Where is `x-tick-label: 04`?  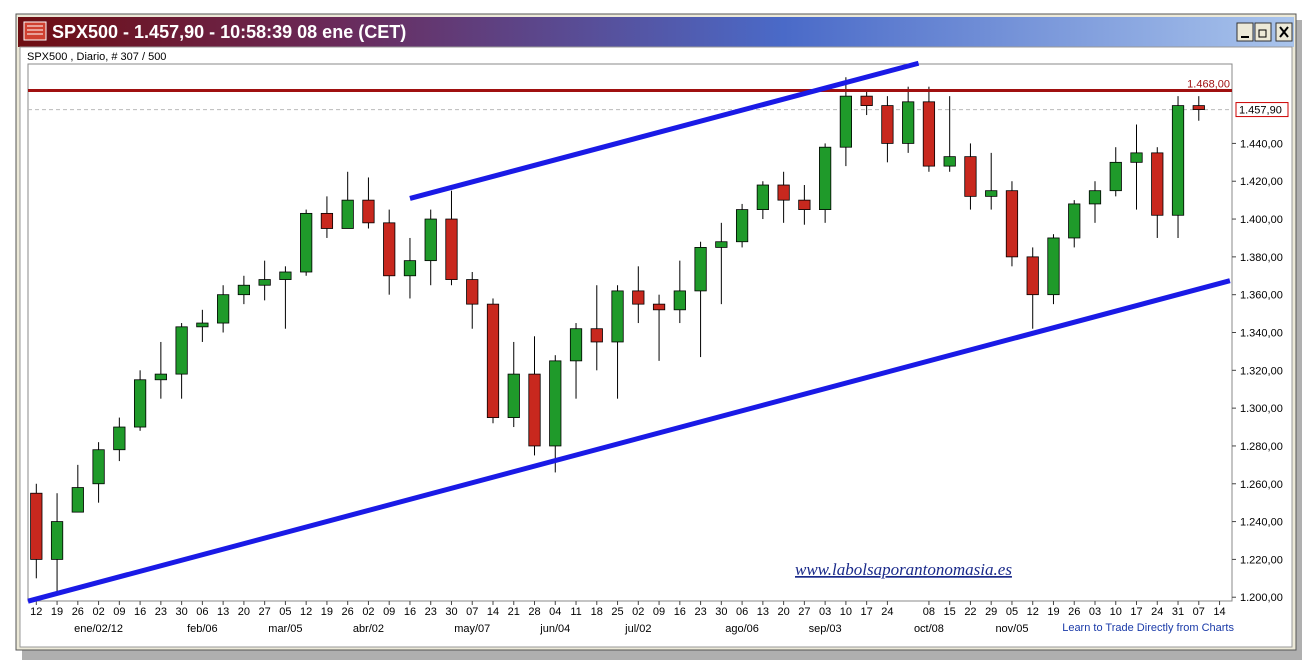 x-tick-label: 04 is located at coordinates (555, 612).